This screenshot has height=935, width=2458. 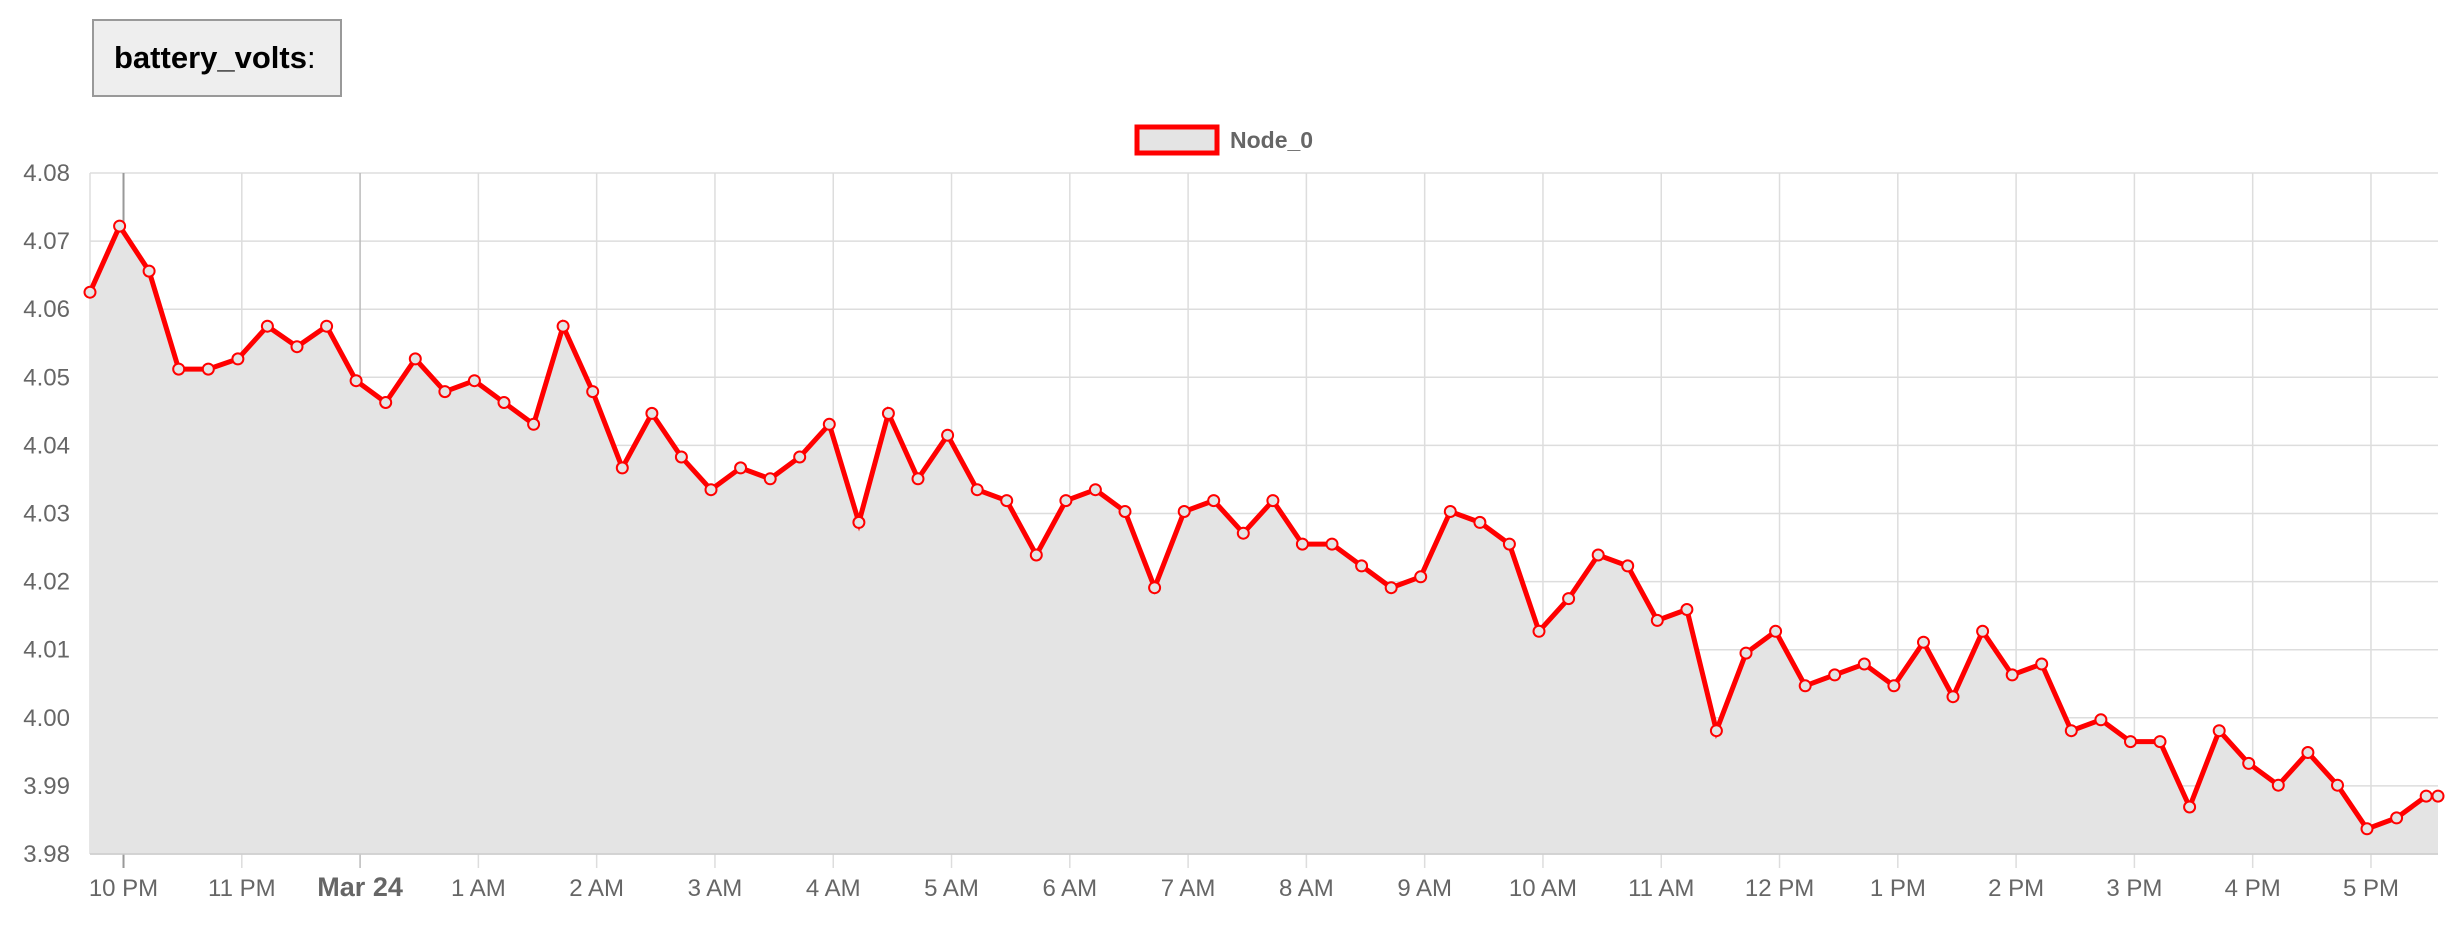 I want to click on x-tick-label: 10 PM, so click(x=123, y=888).